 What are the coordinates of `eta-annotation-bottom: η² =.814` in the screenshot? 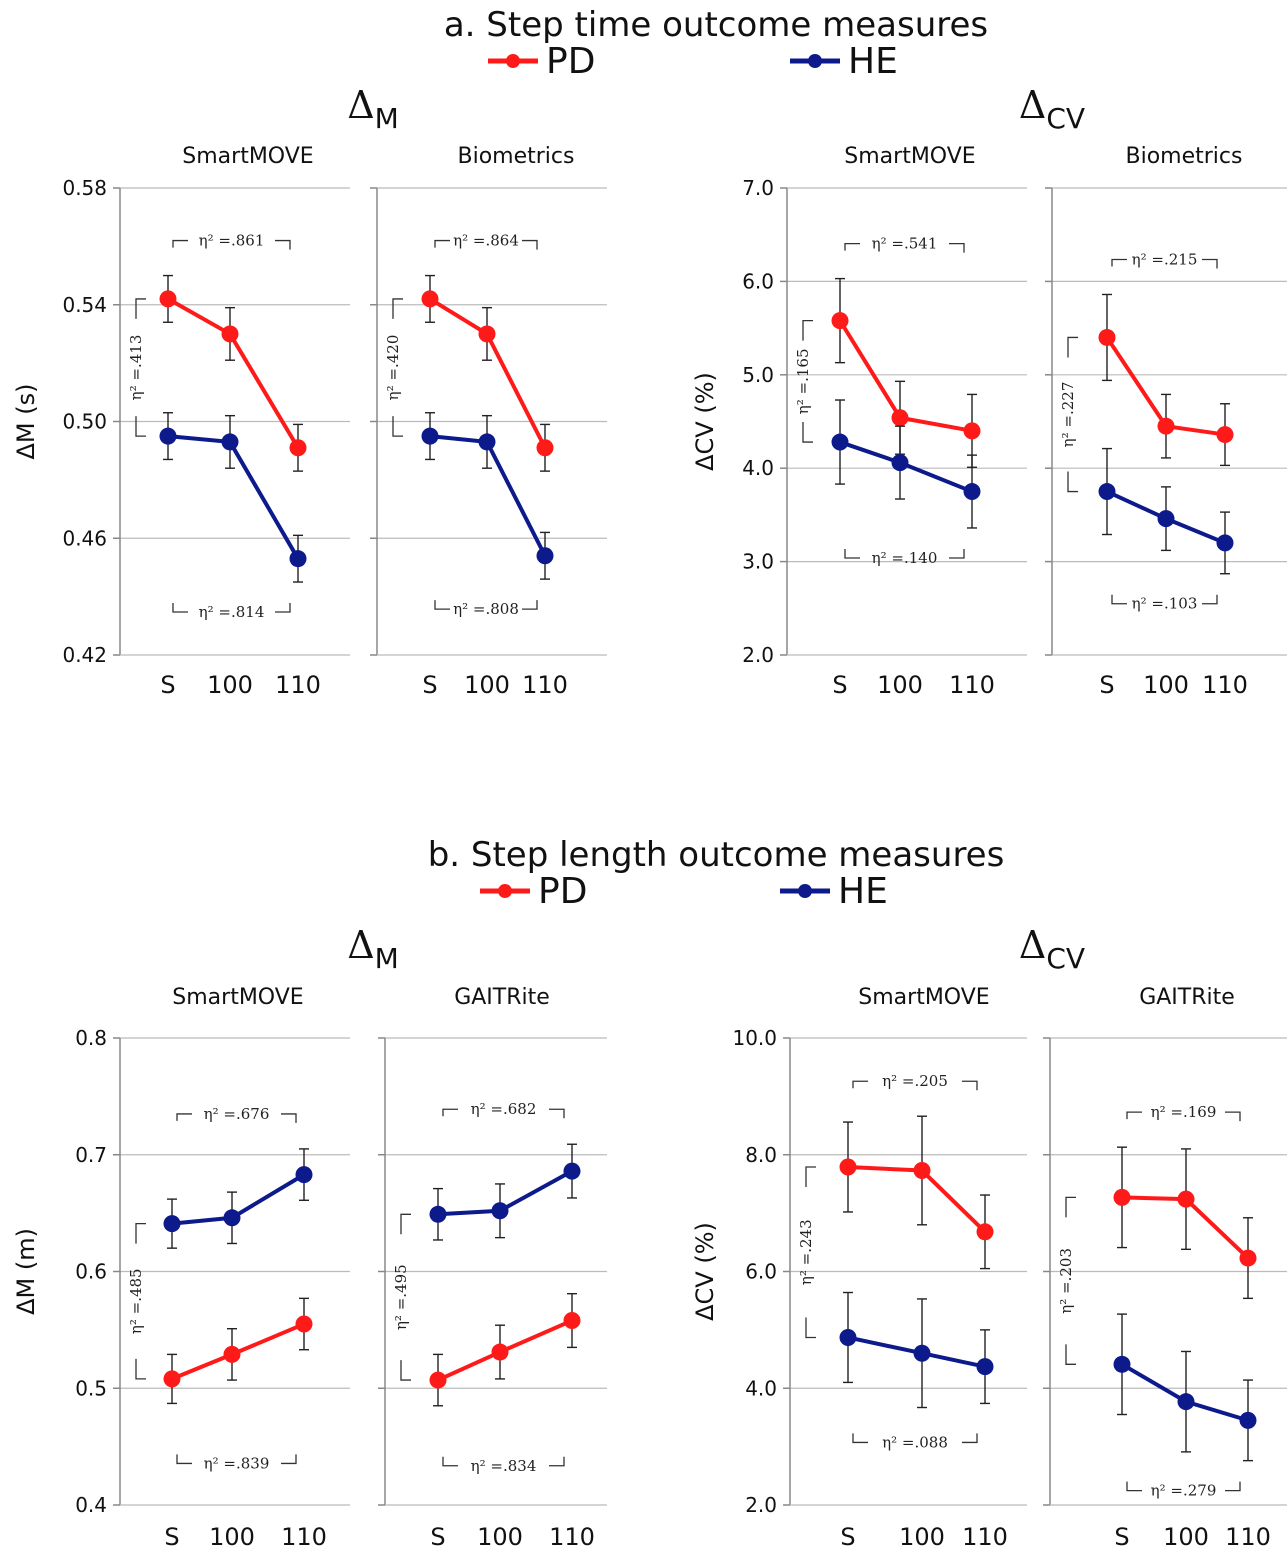 It's located at (231, 612).